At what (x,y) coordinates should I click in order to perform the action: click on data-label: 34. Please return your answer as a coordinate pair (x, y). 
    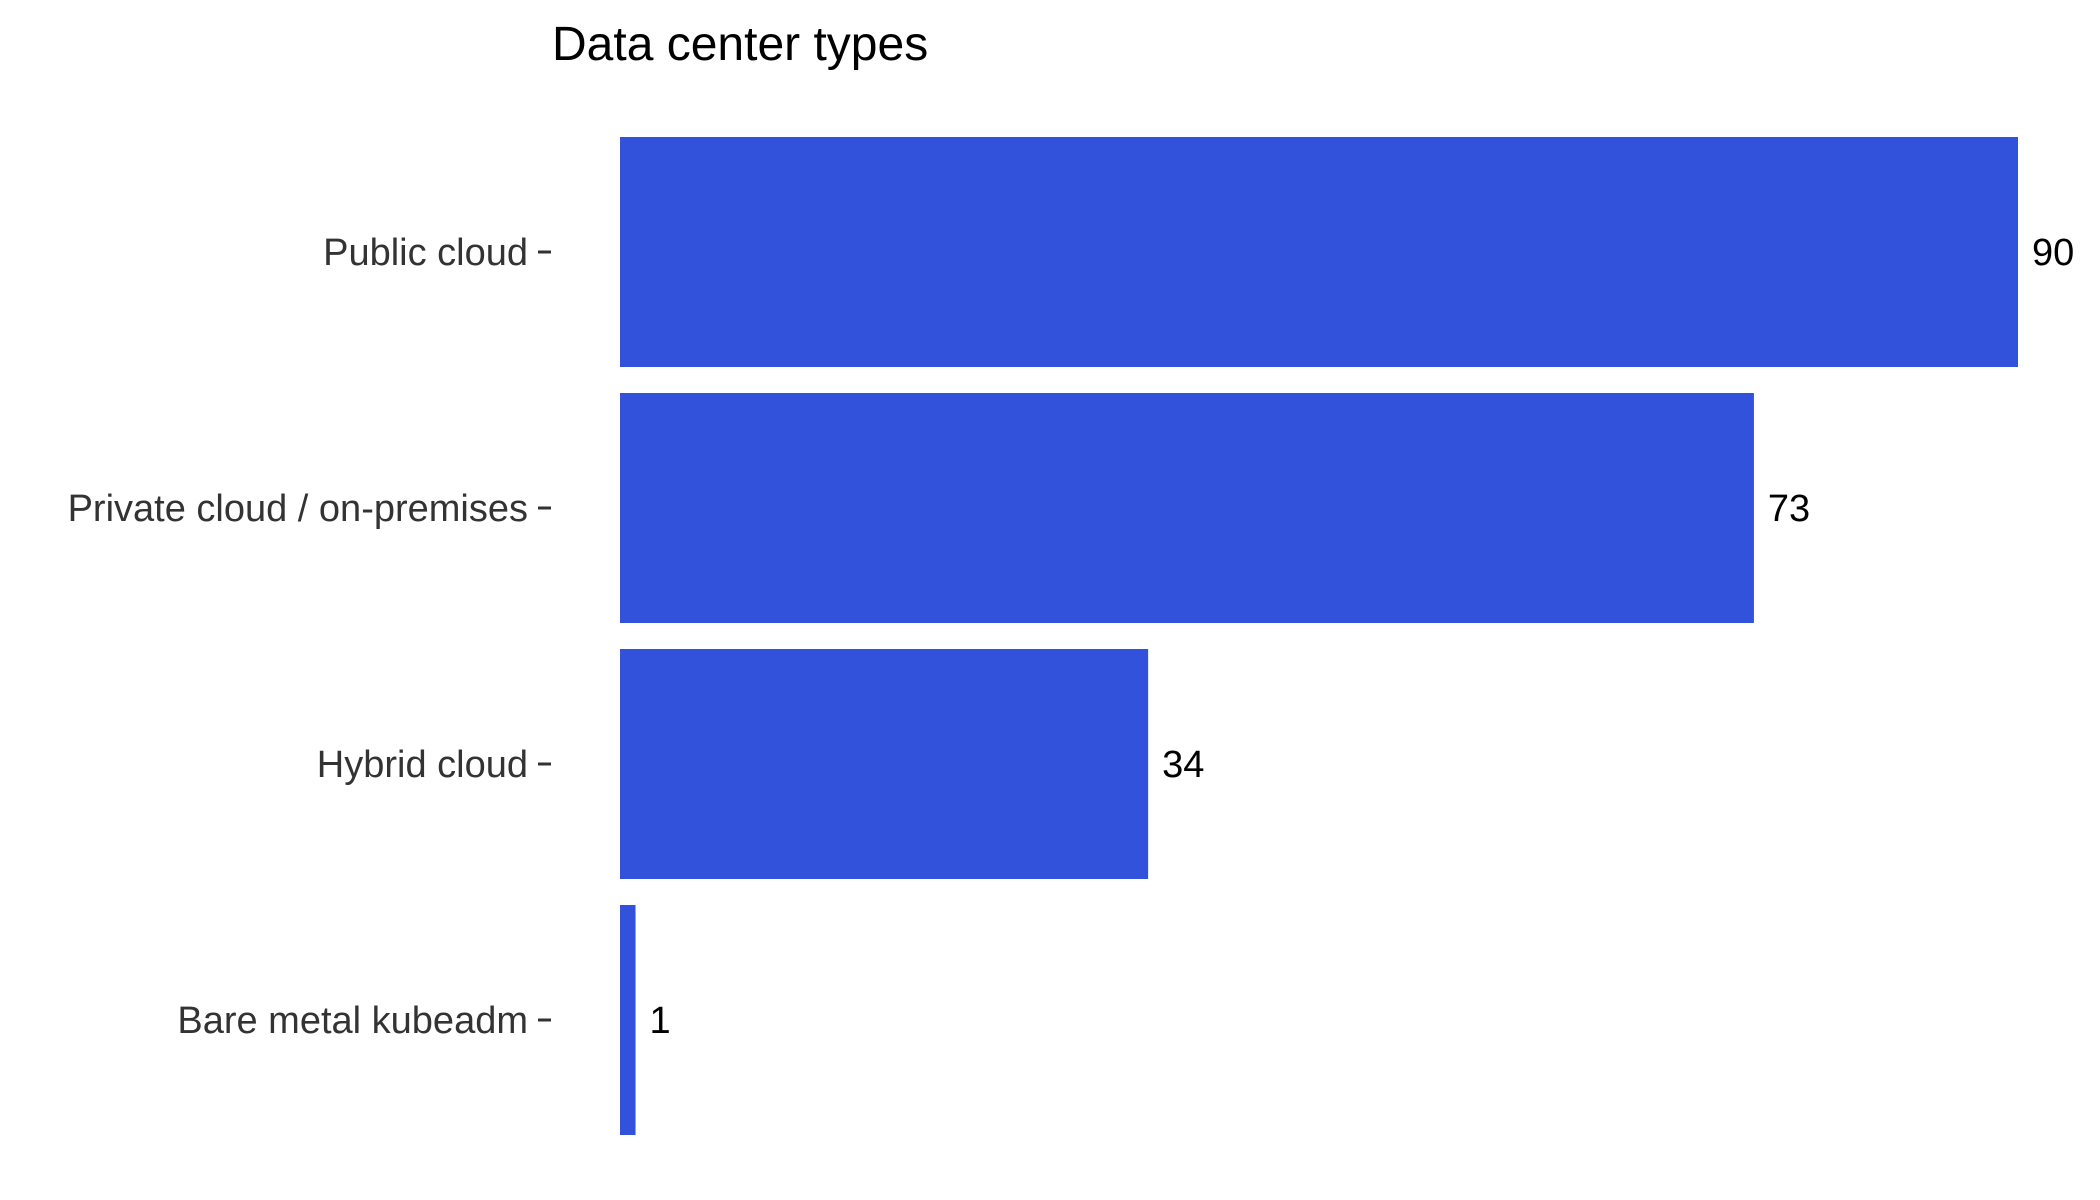
    Looking at the image, I should click on (1183, 765).